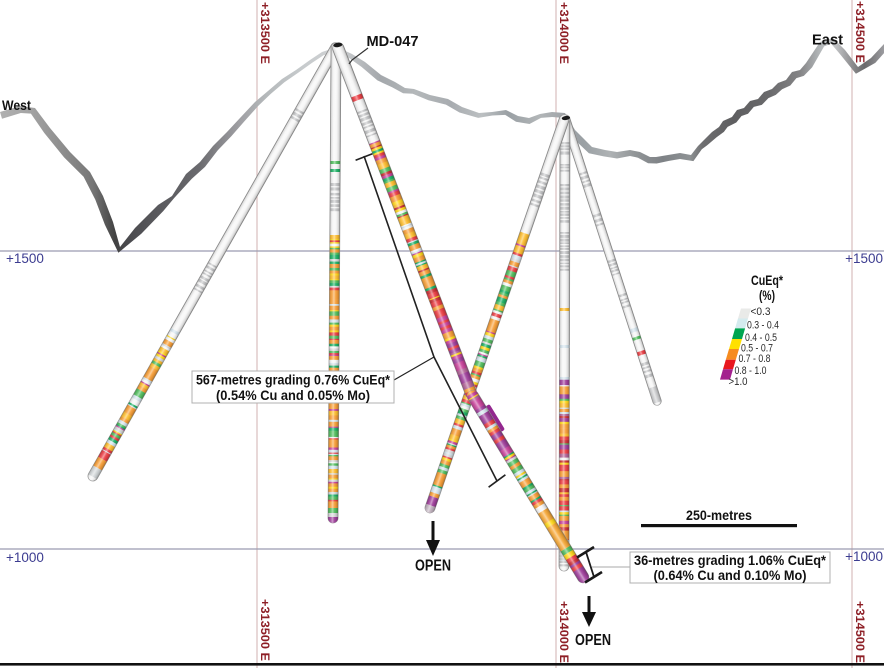 The width and height of the screenshot is (884, 668). What do you see at coordinates (755, 359) in the screenshot?
I see `svg-text: 0.7 - 0.8` at bounding box center [755, 359].